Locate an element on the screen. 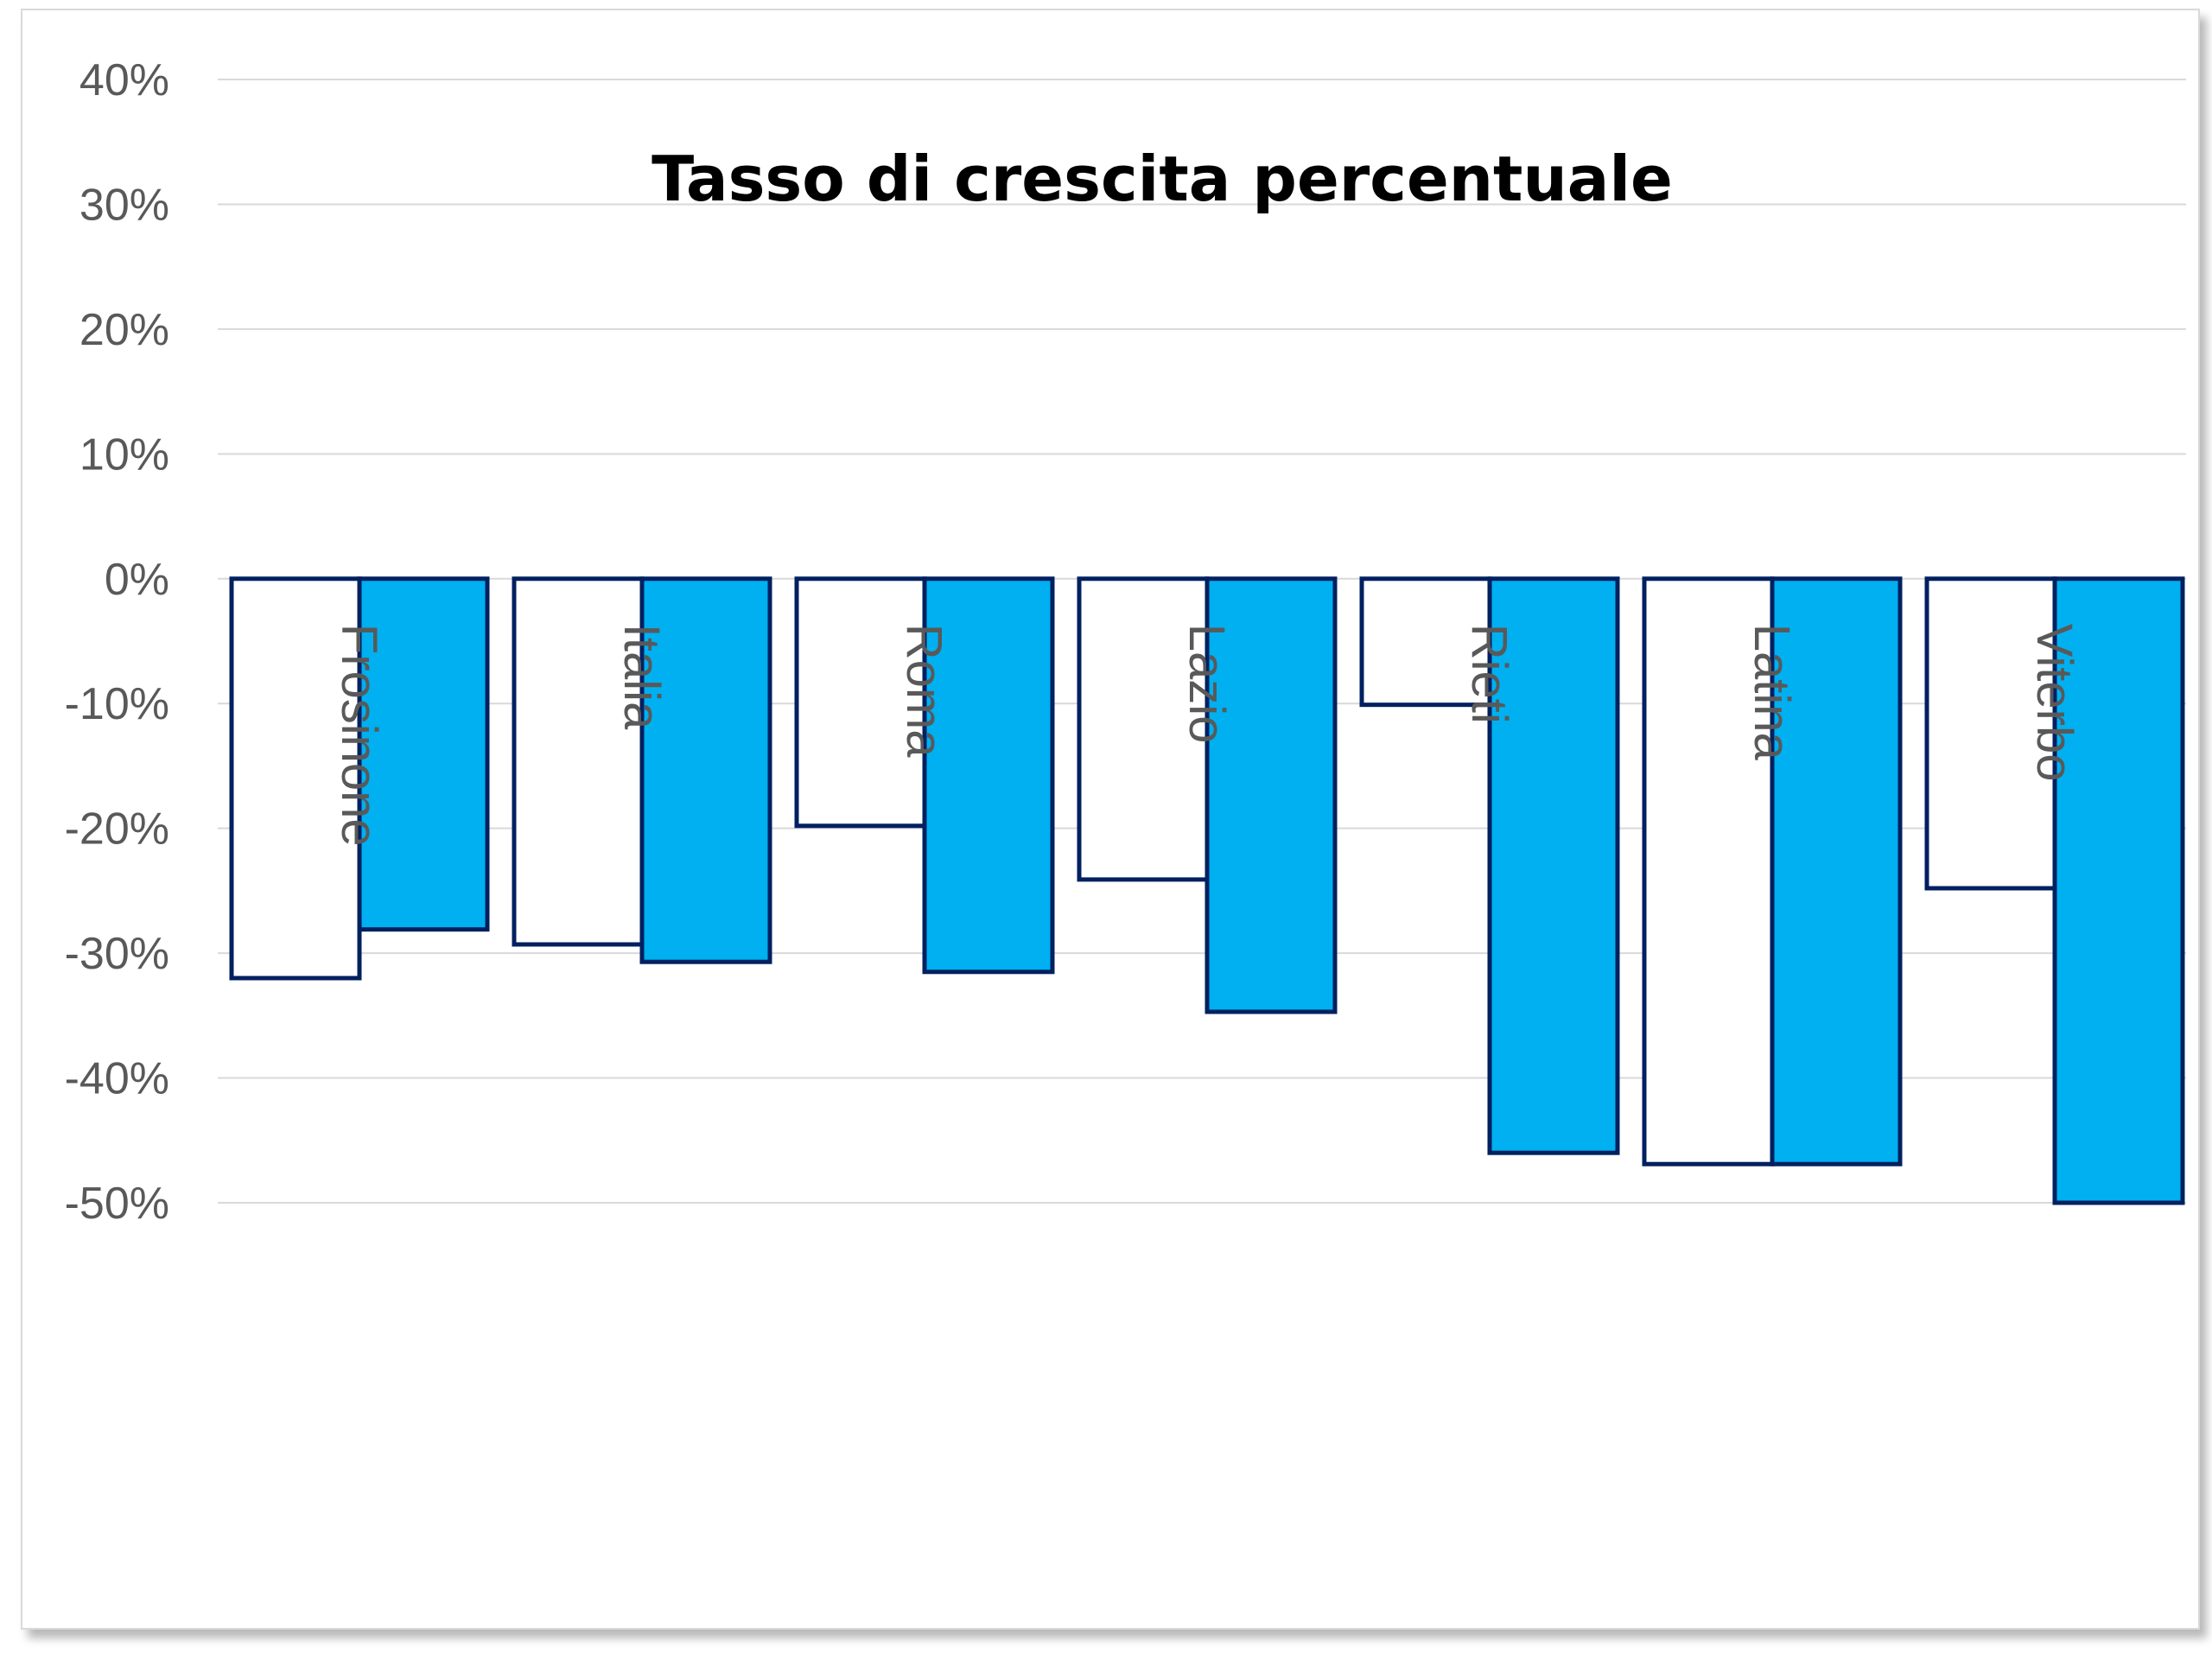 The height and width of the screenshot is (1659, 2212). category-label-lazio: Lazio is located at coordinates (1207, 684).